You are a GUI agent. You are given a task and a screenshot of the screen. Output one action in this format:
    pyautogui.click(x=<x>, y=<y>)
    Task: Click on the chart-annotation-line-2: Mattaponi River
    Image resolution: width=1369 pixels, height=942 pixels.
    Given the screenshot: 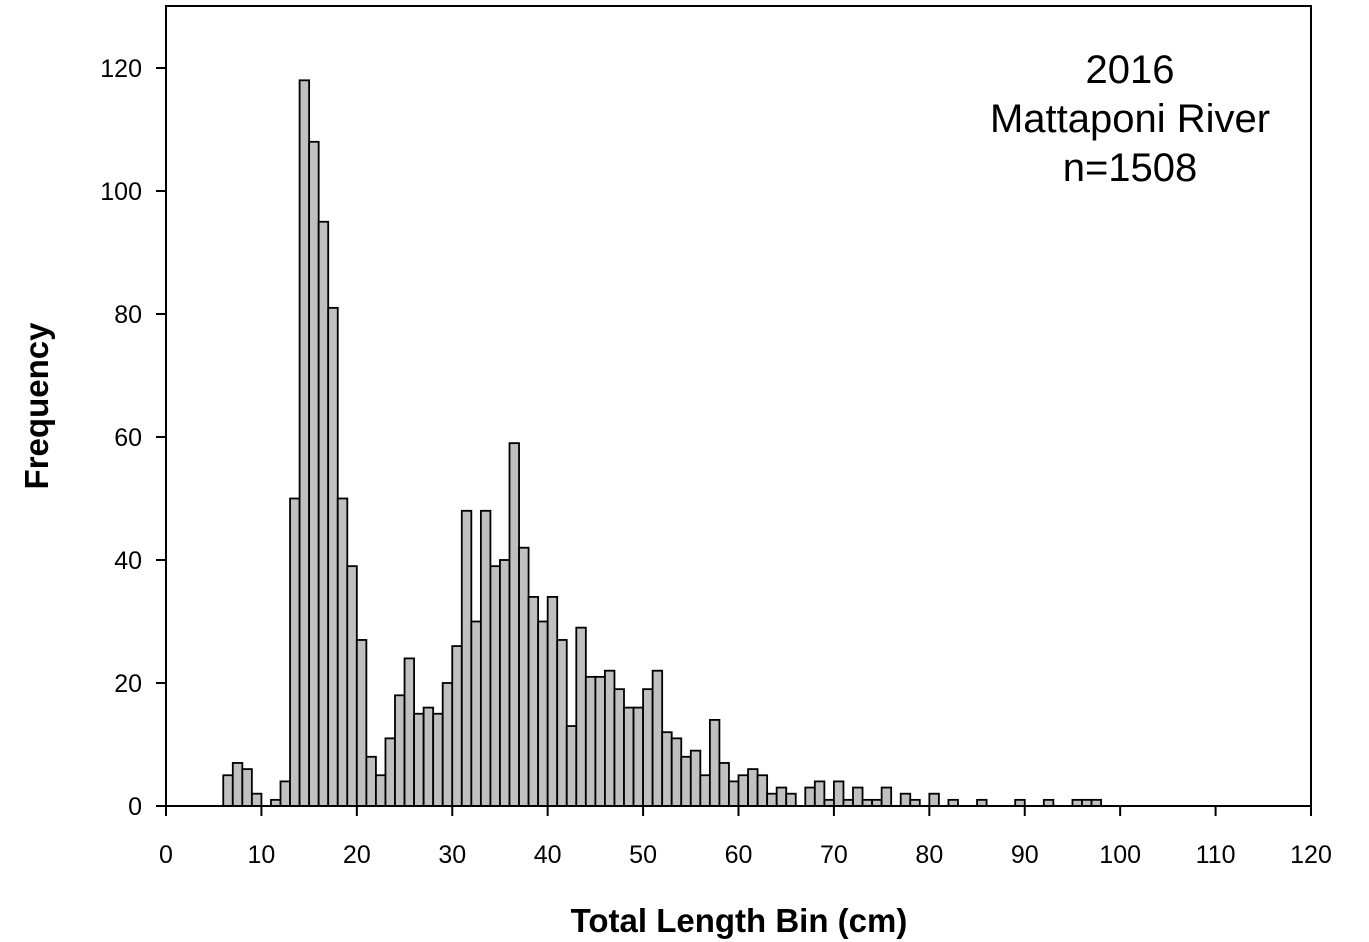 What is the action you would take?
    pyautogui.click(x=1130, y=119)
    